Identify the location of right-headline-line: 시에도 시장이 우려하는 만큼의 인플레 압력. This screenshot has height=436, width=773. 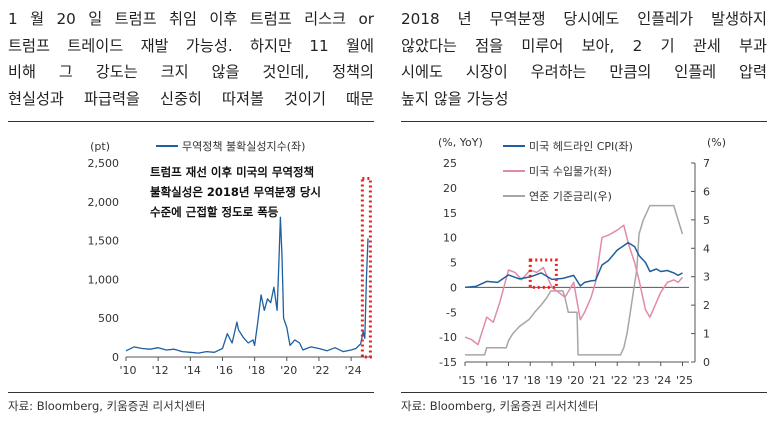
(584, 72).